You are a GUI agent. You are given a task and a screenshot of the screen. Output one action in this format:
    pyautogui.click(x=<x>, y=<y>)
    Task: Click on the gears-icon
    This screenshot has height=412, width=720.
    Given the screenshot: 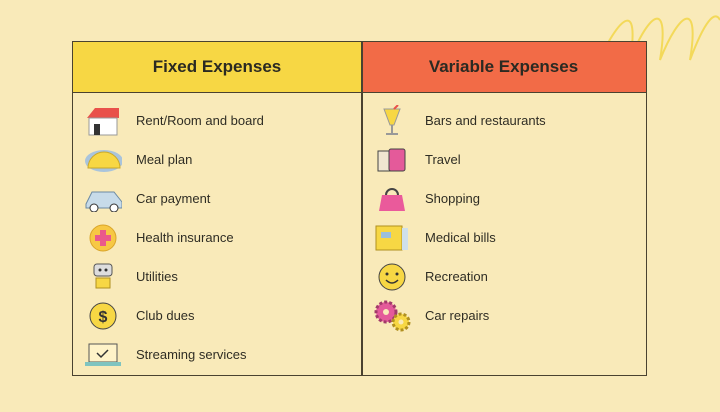 What is the action you would take?
    pyautogui.click(x=392, y=316)
    